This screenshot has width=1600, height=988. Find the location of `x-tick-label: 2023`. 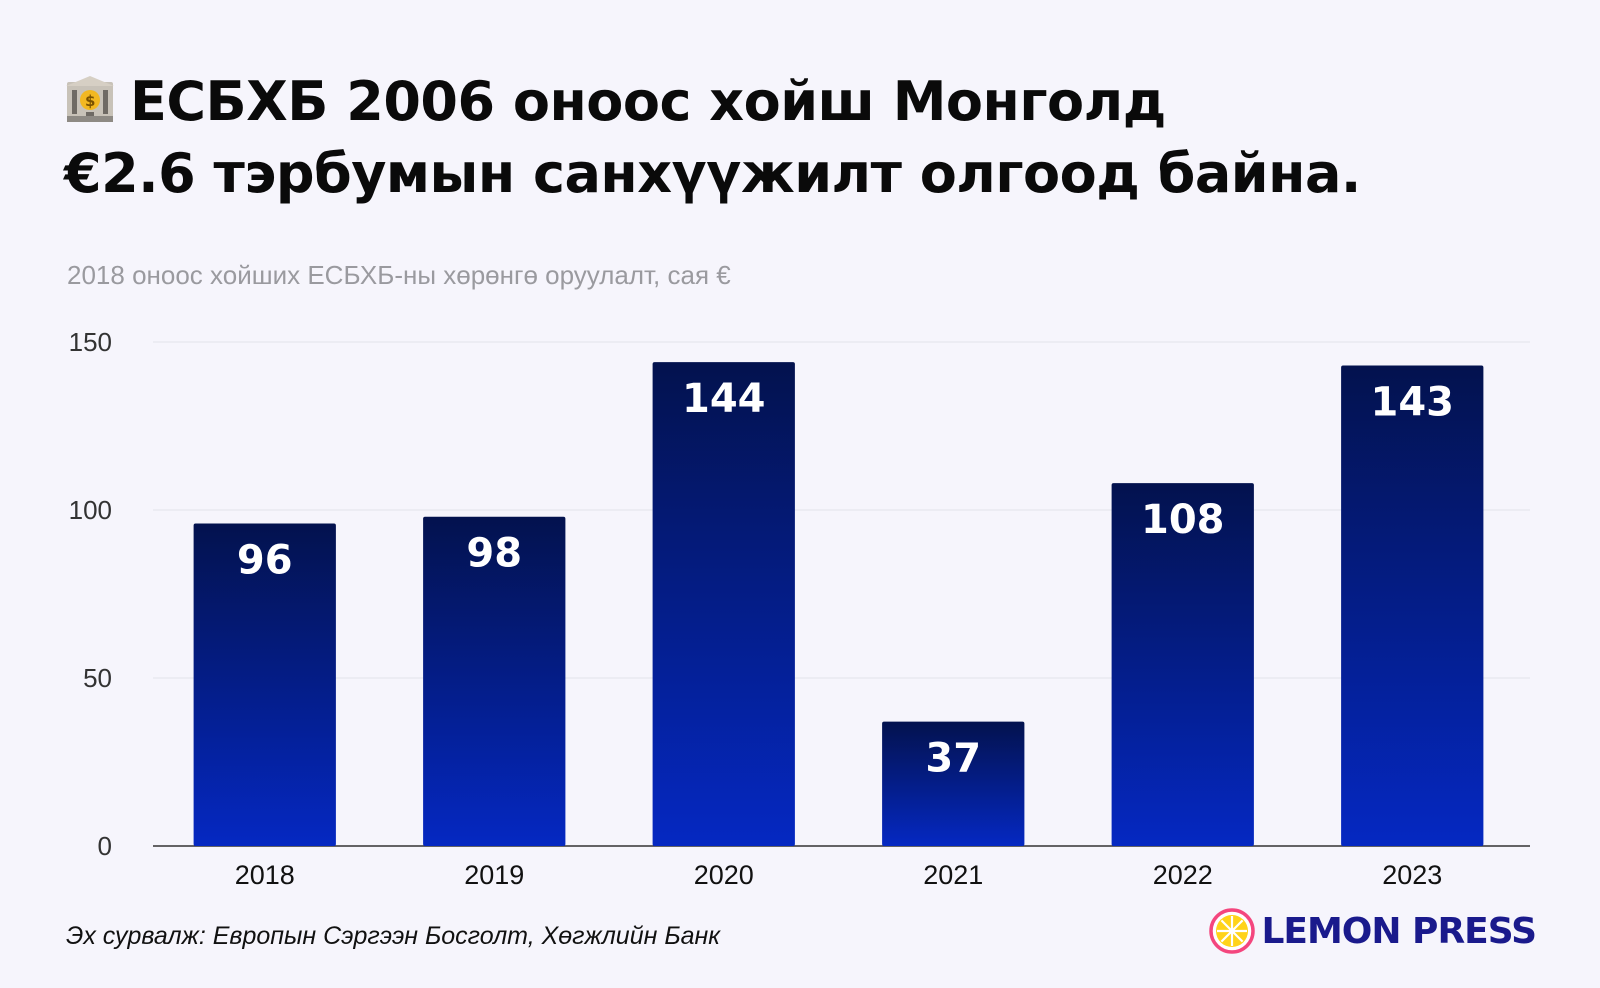

x-tick-label: 2023 is located at coordinates (1412, 875).